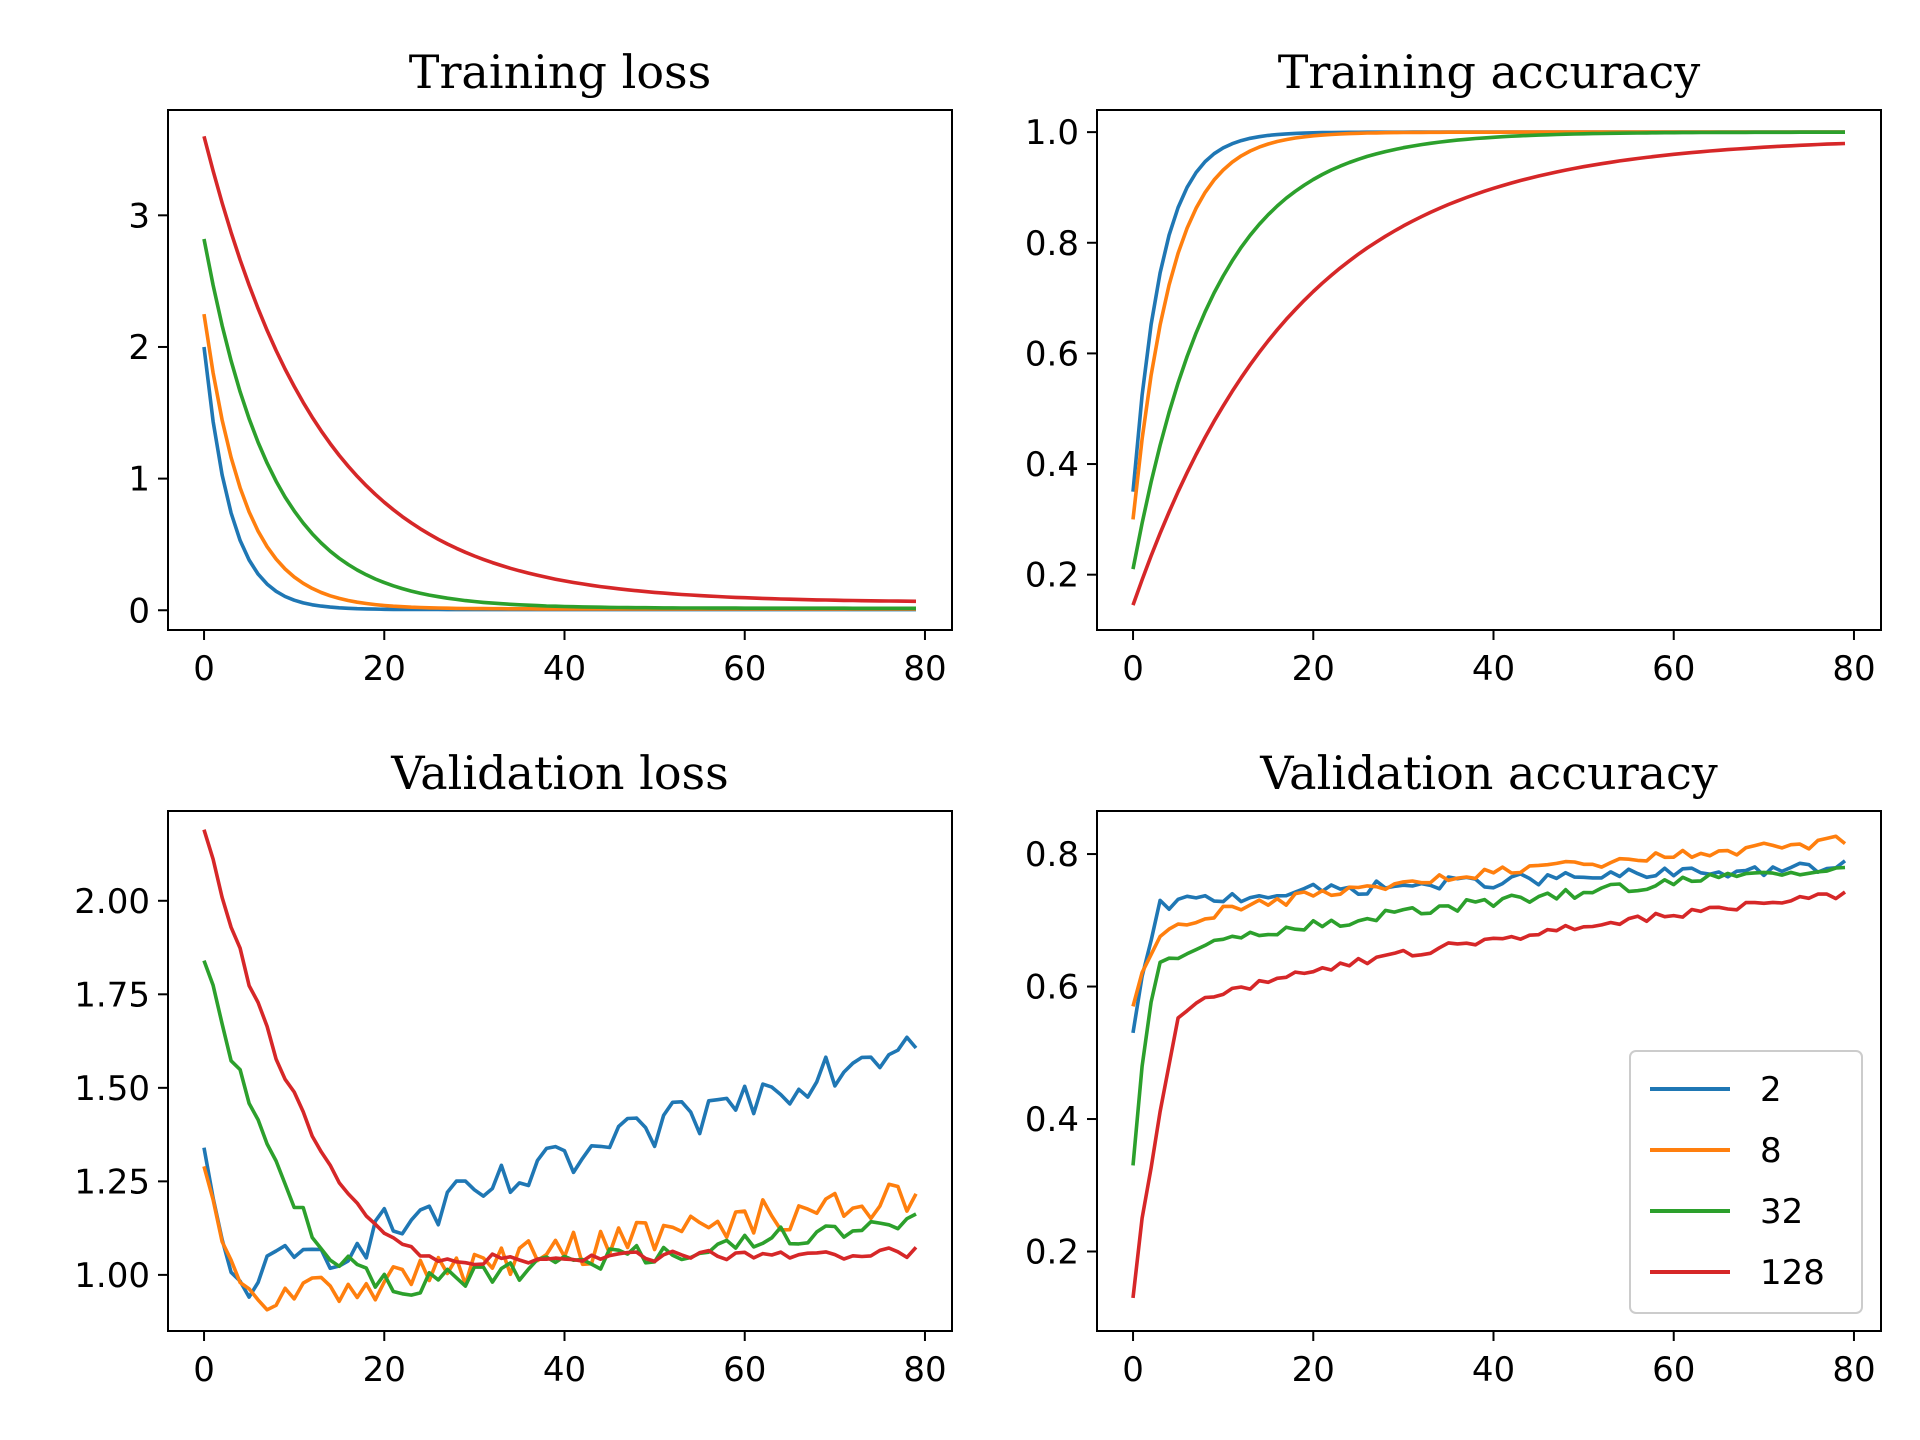  Describe the element at coordinates (1771, 1151) in the screenshot. I see `legend-label-8: 8` at that location.